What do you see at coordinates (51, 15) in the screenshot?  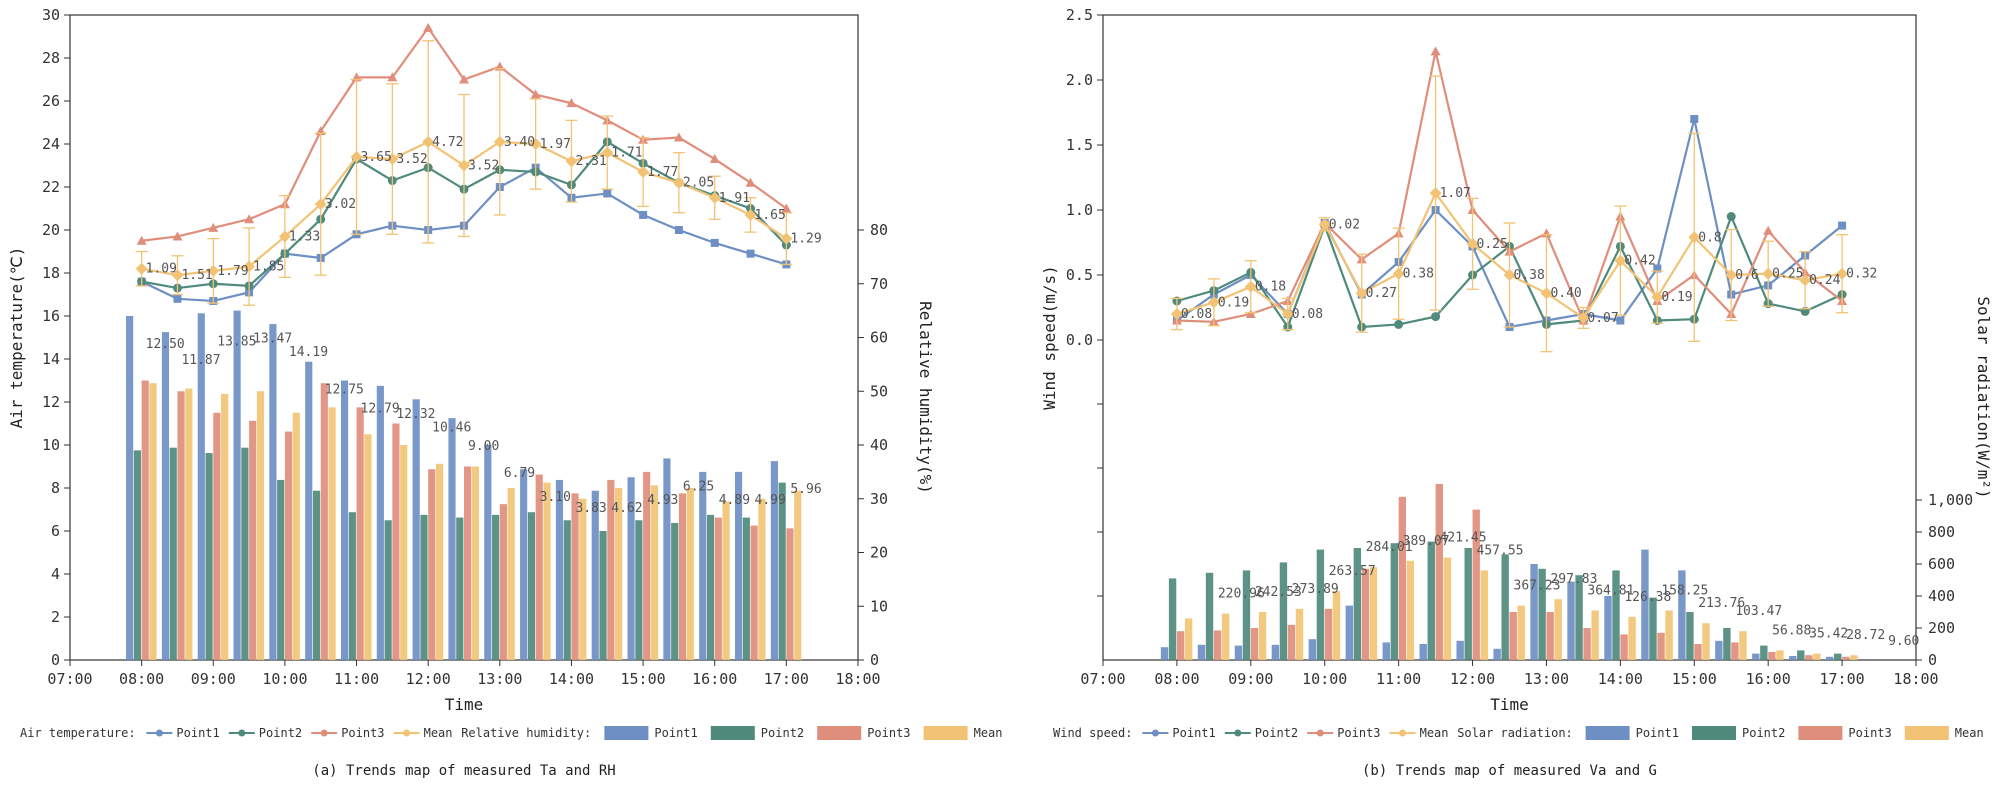 I see `y-tick-label: 30` at bounding box center [51, 15].